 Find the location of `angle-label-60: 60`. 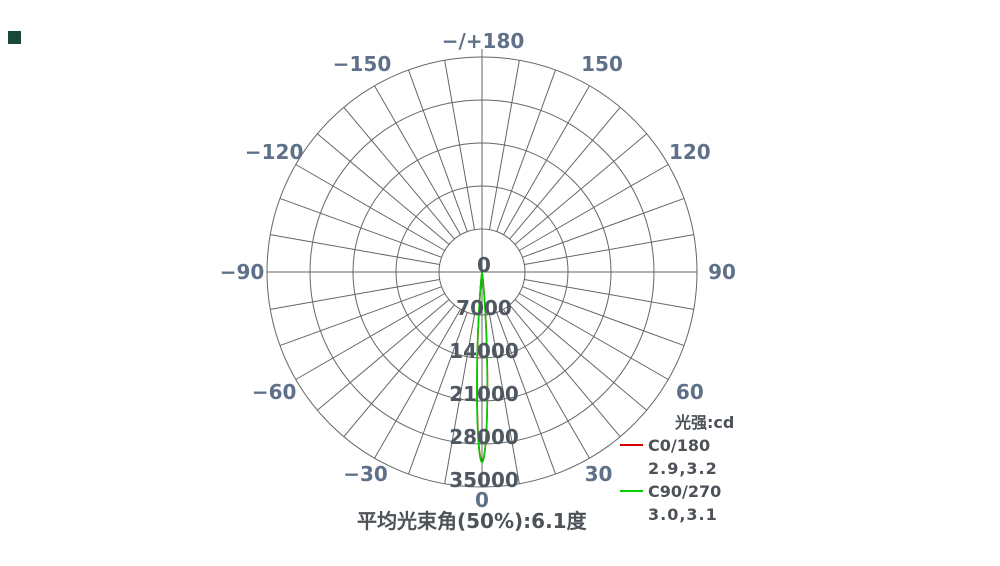

angle-label-60: 60 is located at coordinates (689, 392).